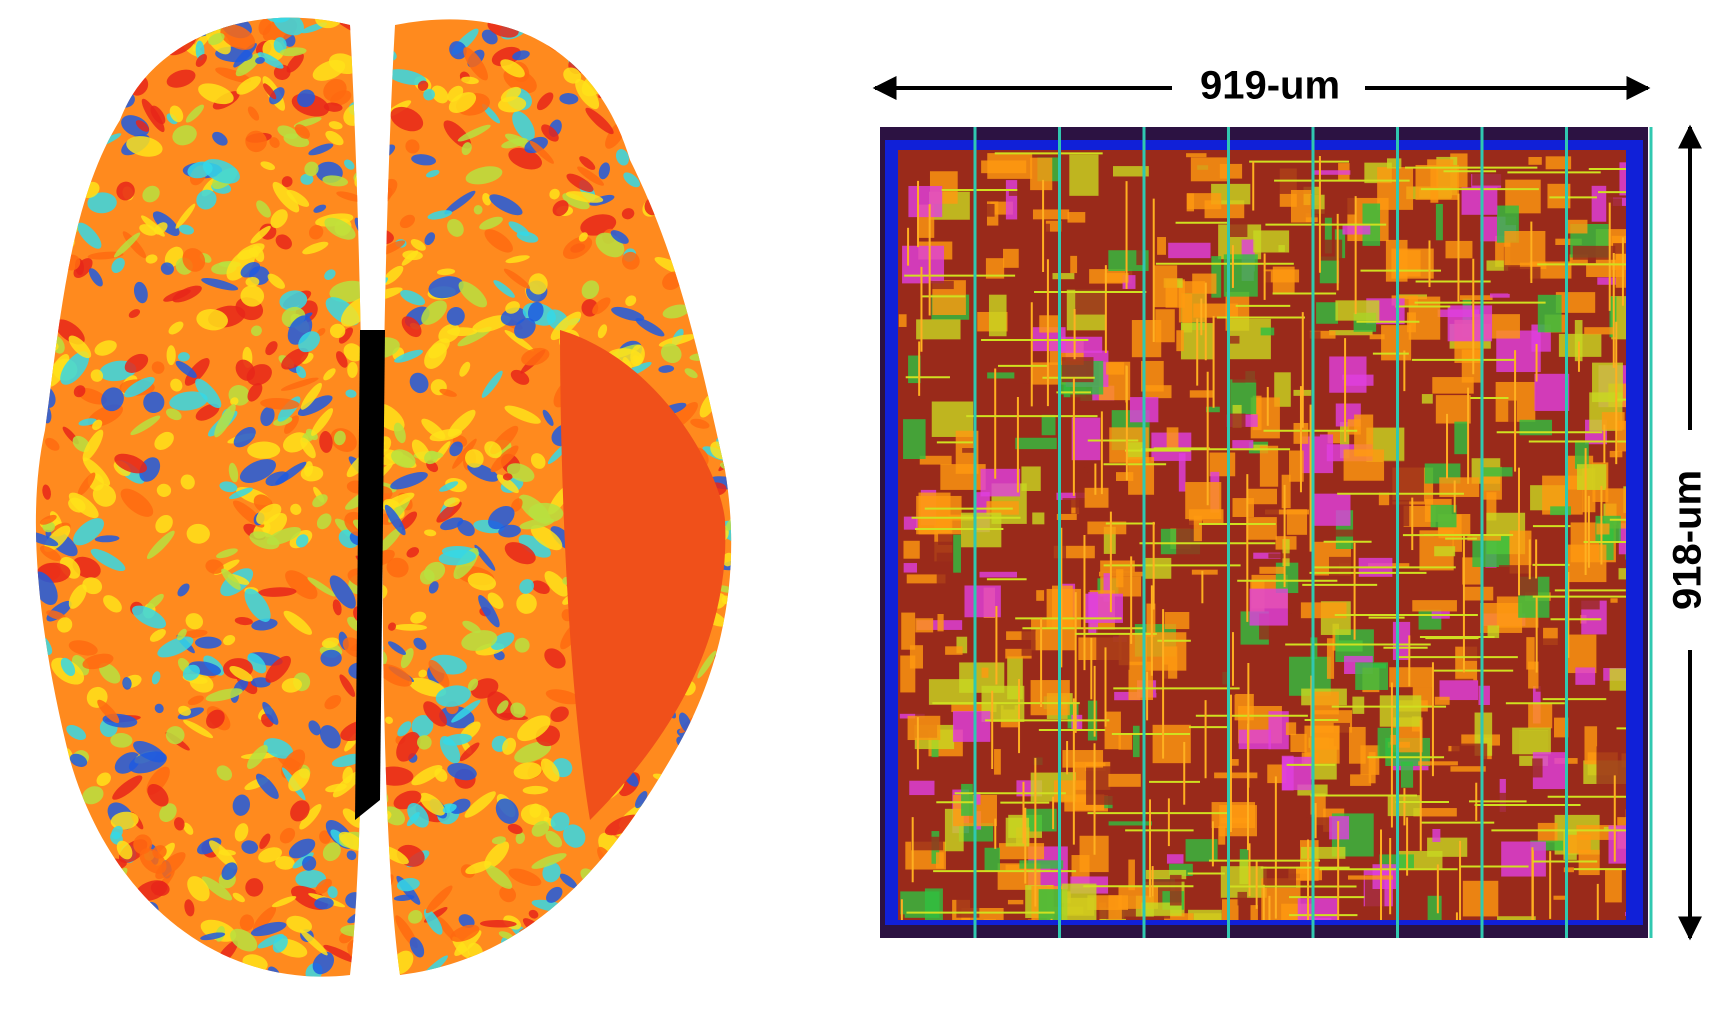 This screenshot has width=1719, height=1012. What do you see at coordinates (370, 575) in the screenshot?
I see `fissure` at bounding box center [370, 575].